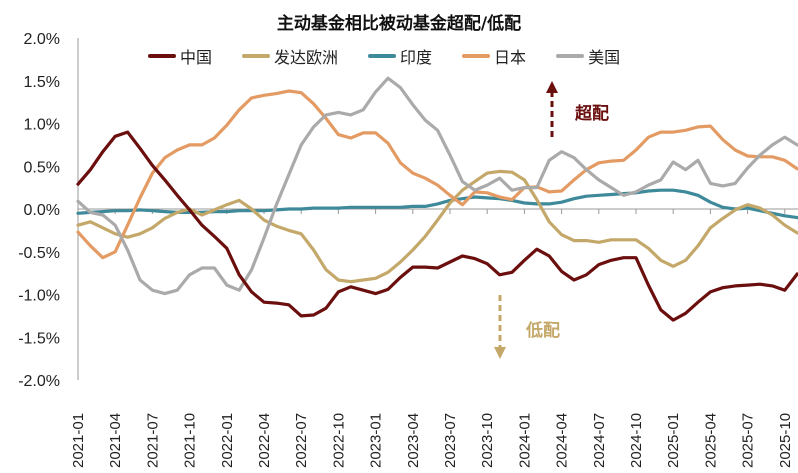 The height and width of the screenshot is (473, 798). Describe the element at coordinates (636, 440) in the screenshot. I see `x-tick-label: 2024-10` at that location.